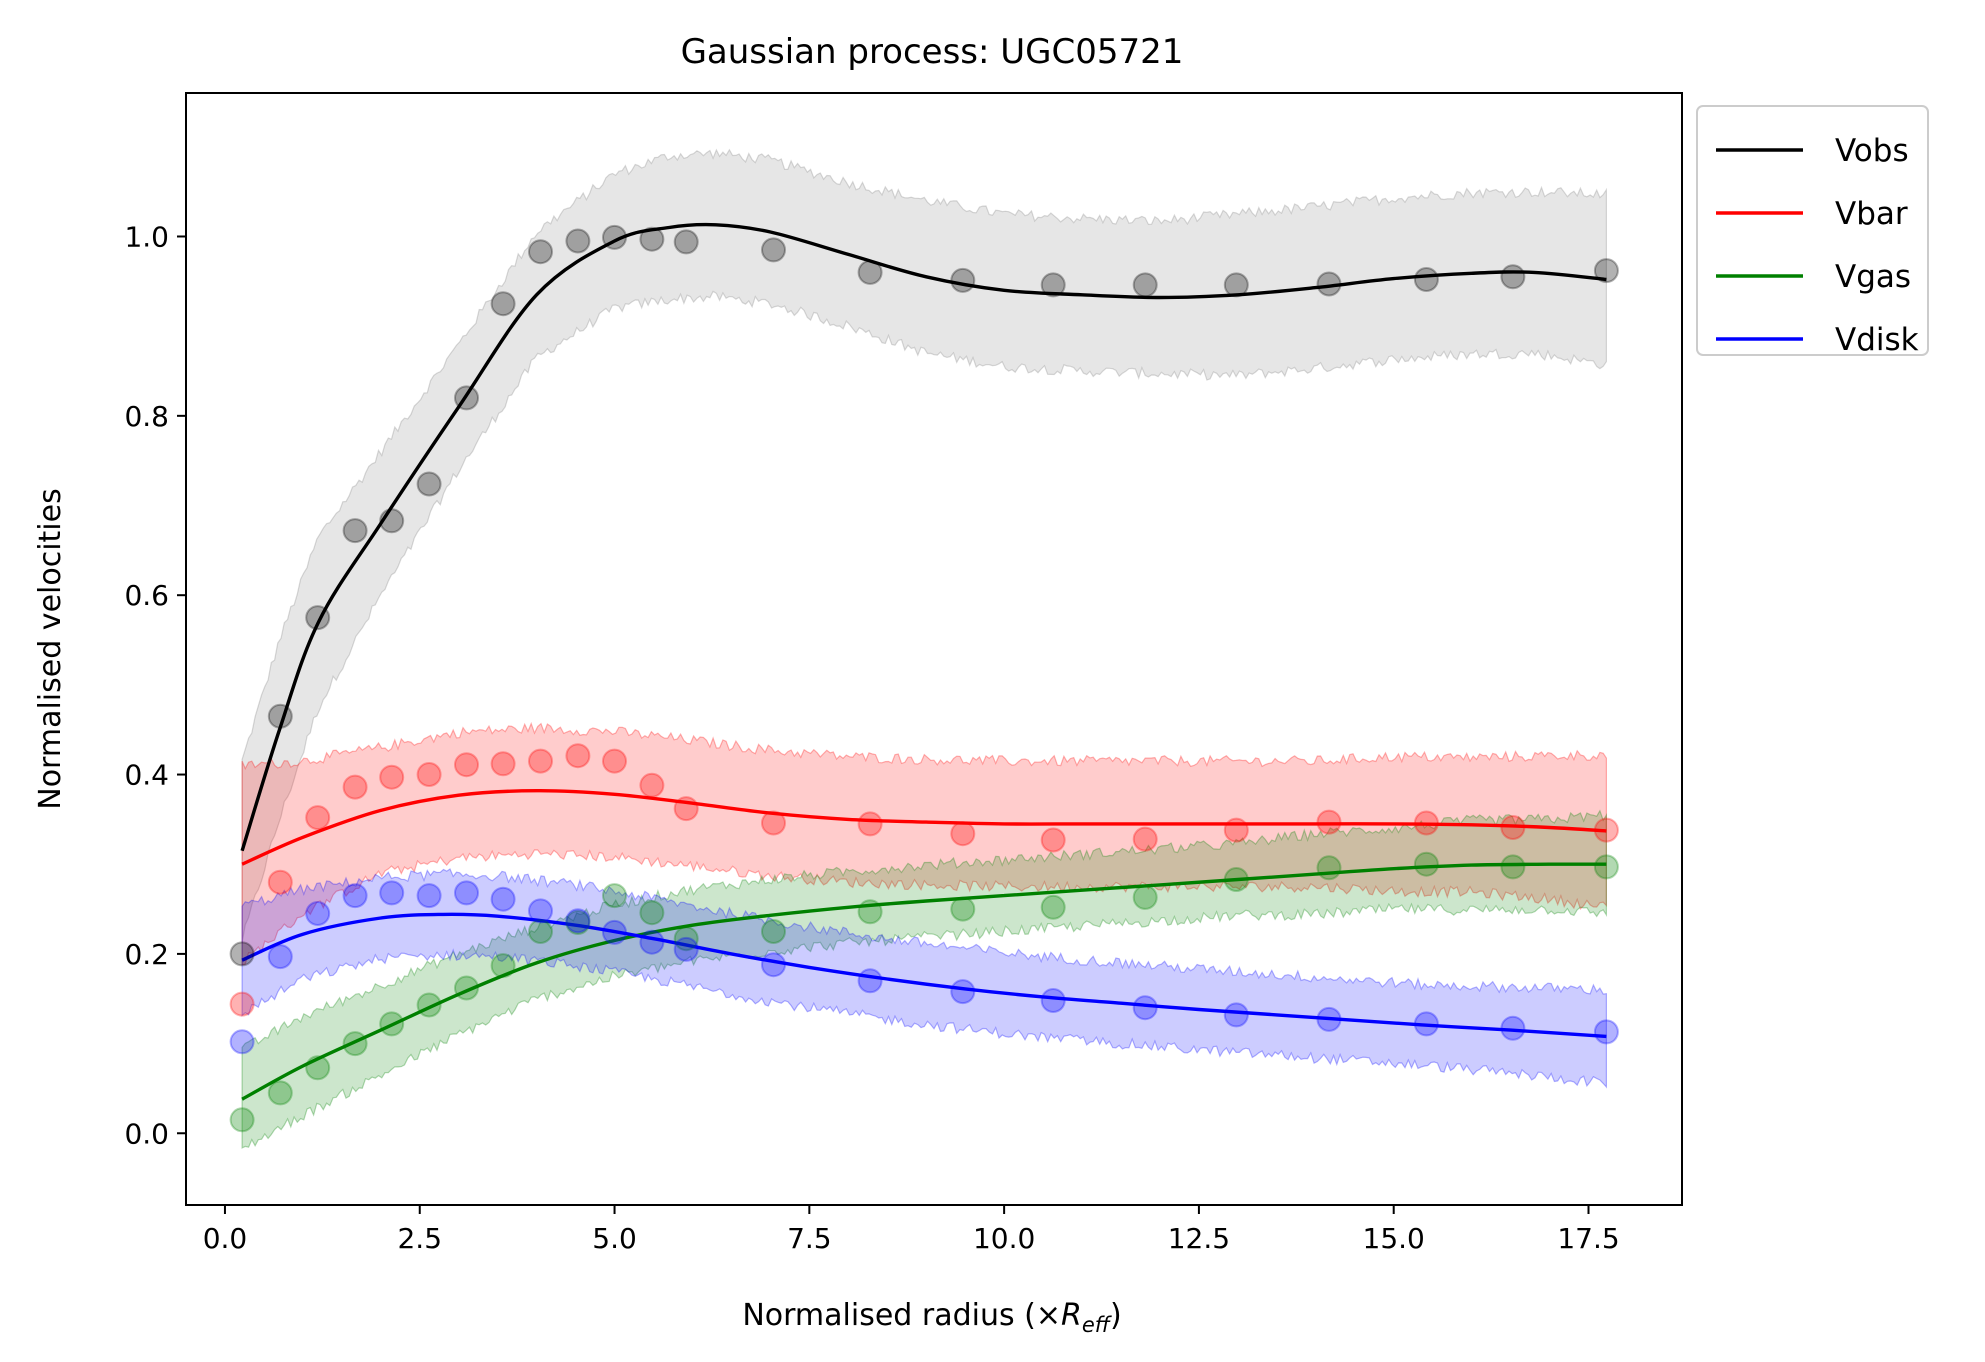  I want to click on legend-frame, so click(1812, 230).